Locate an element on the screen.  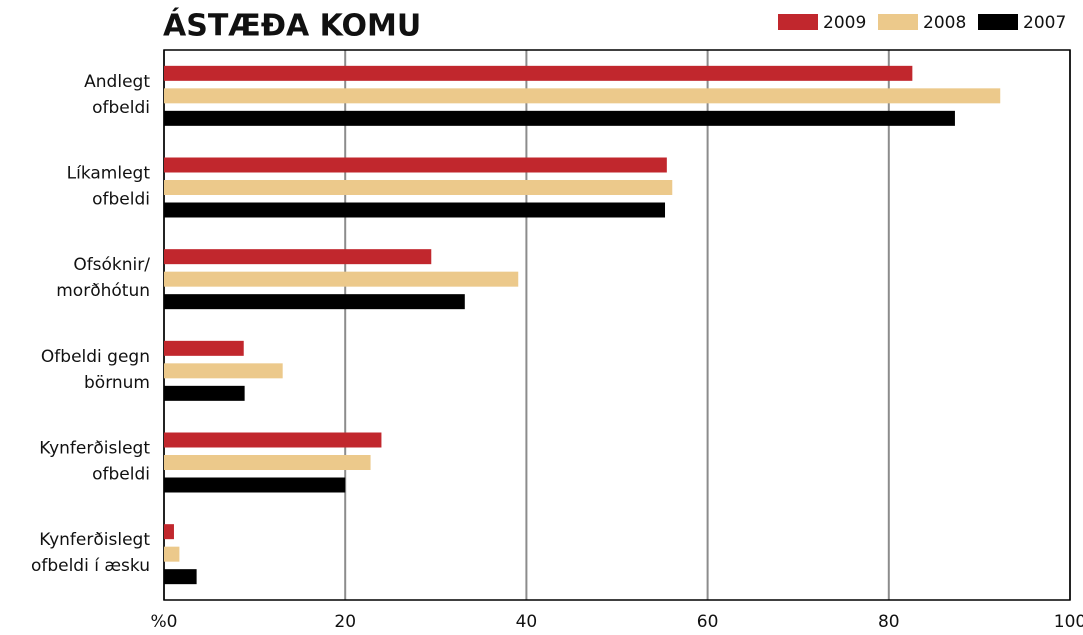
legend-label: 2009 is located at coordinates (844, 23).